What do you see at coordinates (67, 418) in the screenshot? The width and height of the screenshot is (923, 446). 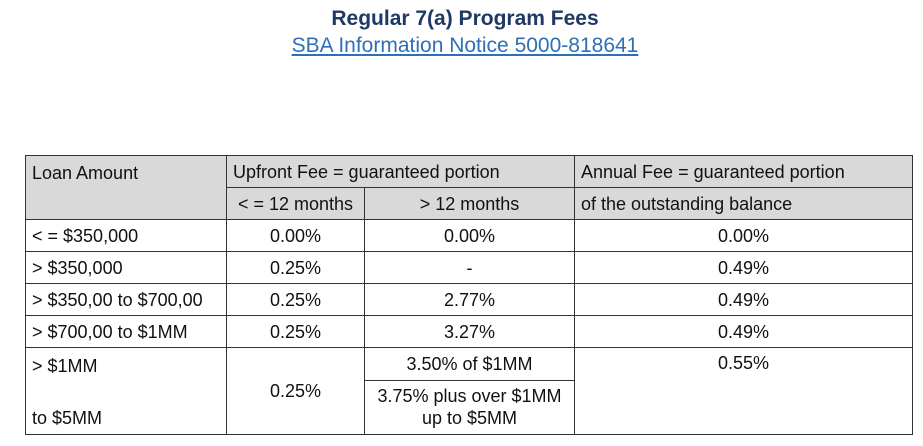 I see `loan-amount-line2: to $5MM` at bounding box center [67, 418].